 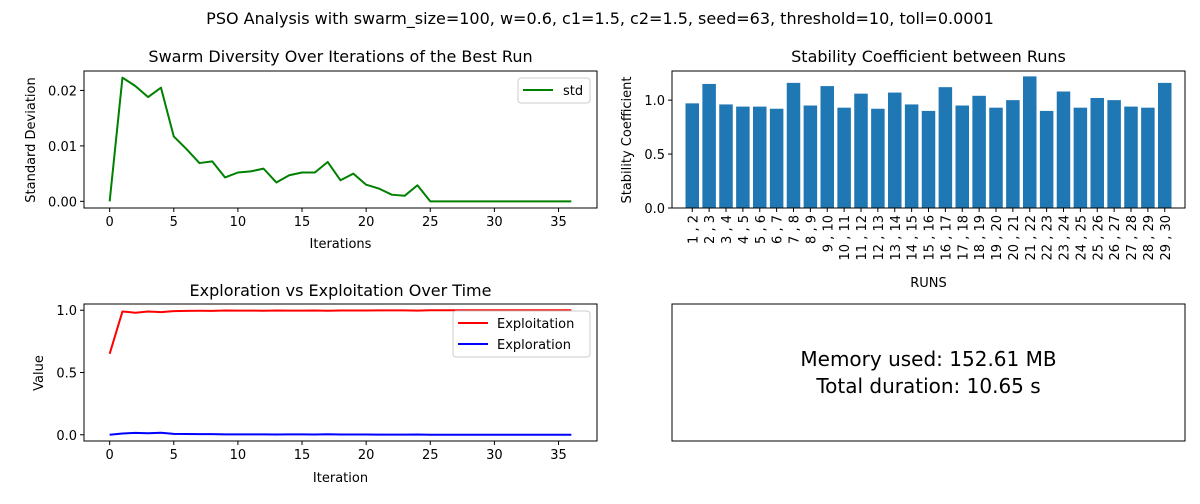 What do you see at coordinates (1048, 237) in the screenshot?
I see `stability-xtick-label: 22 , 23` at bounding box center [1048, 237].